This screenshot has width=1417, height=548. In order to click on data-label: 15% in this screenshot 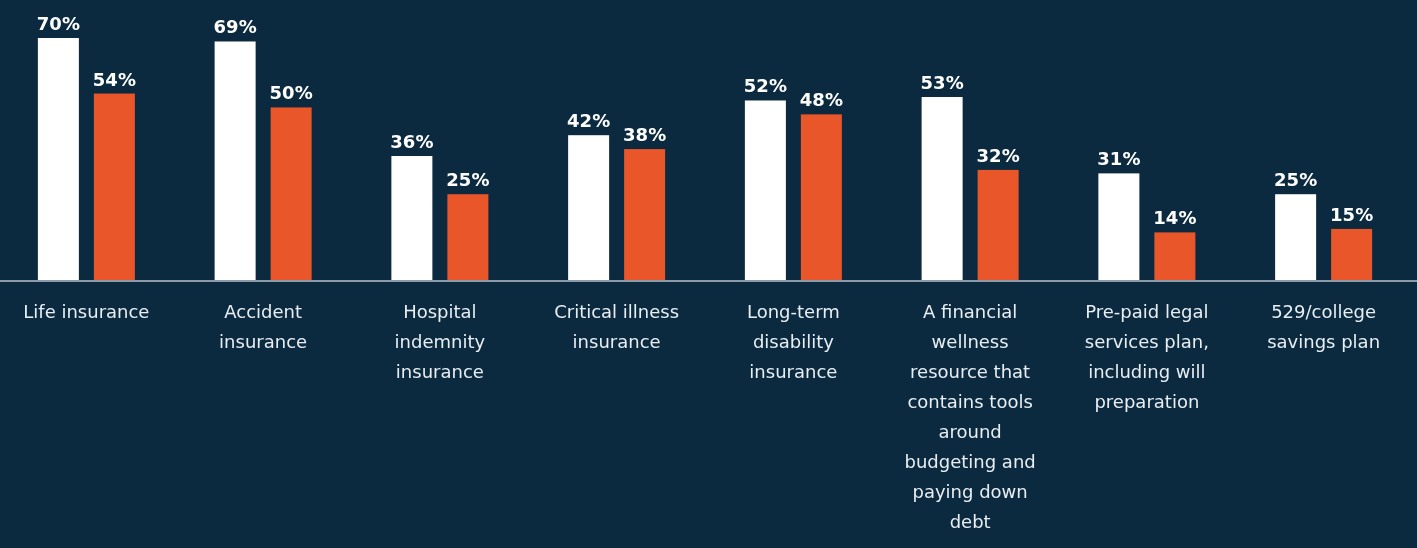, I will do `click(1352, 214)`.